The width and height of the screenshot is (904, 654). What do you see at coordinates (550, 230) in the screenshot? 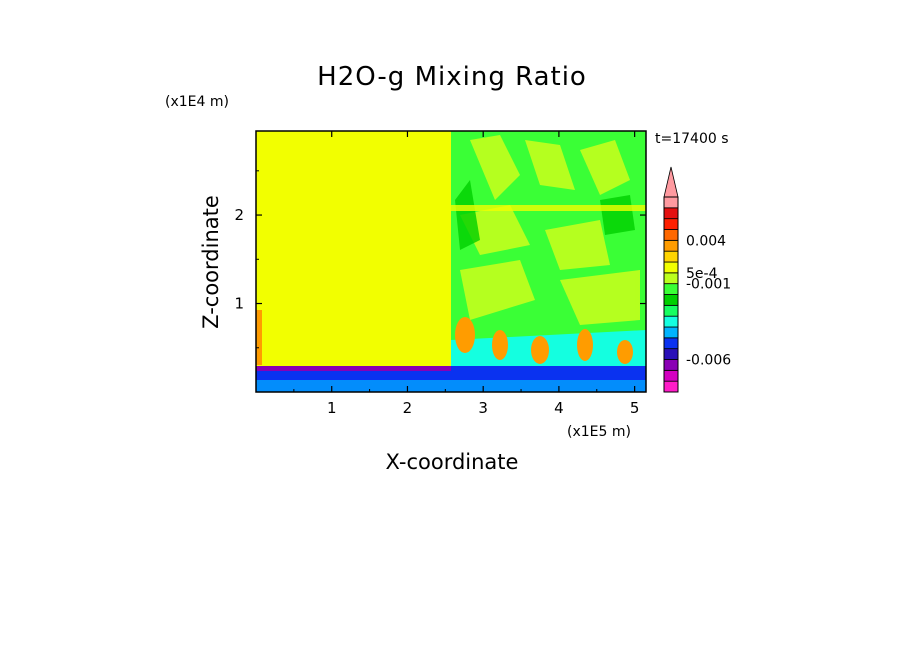
I see `field-streaks` at bounding box center [550, 230].